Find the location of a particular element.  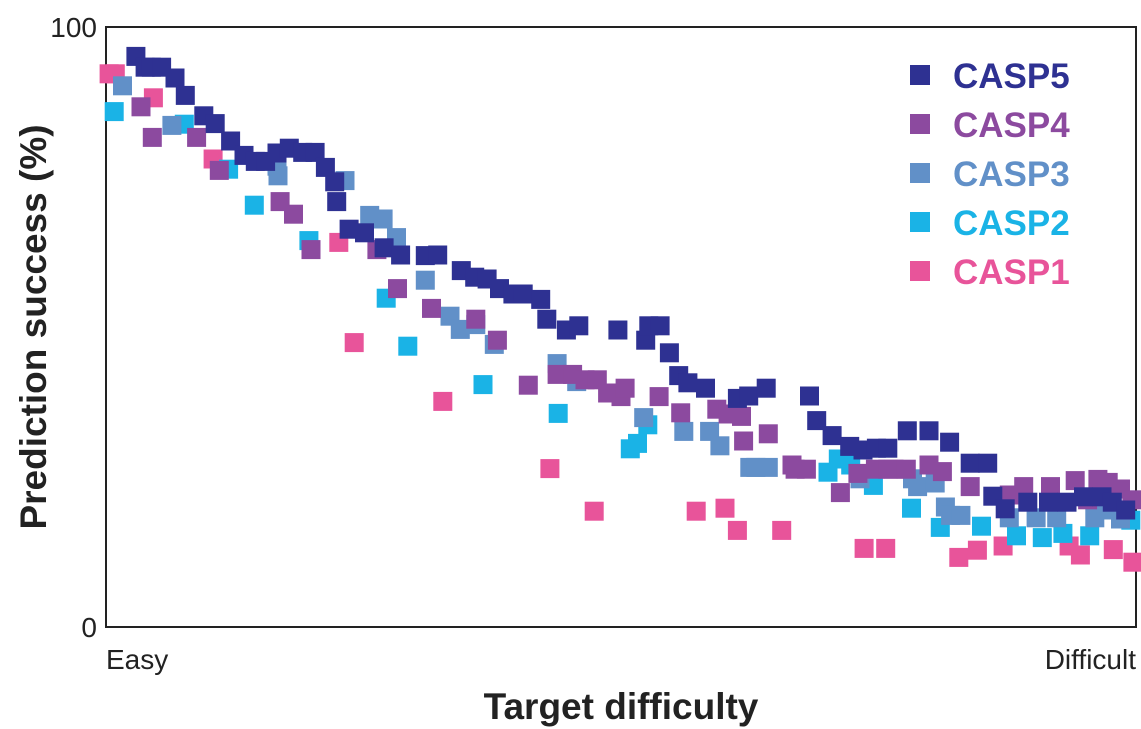

y-tick-label-max: 100 is located at coordinates (73, 27).